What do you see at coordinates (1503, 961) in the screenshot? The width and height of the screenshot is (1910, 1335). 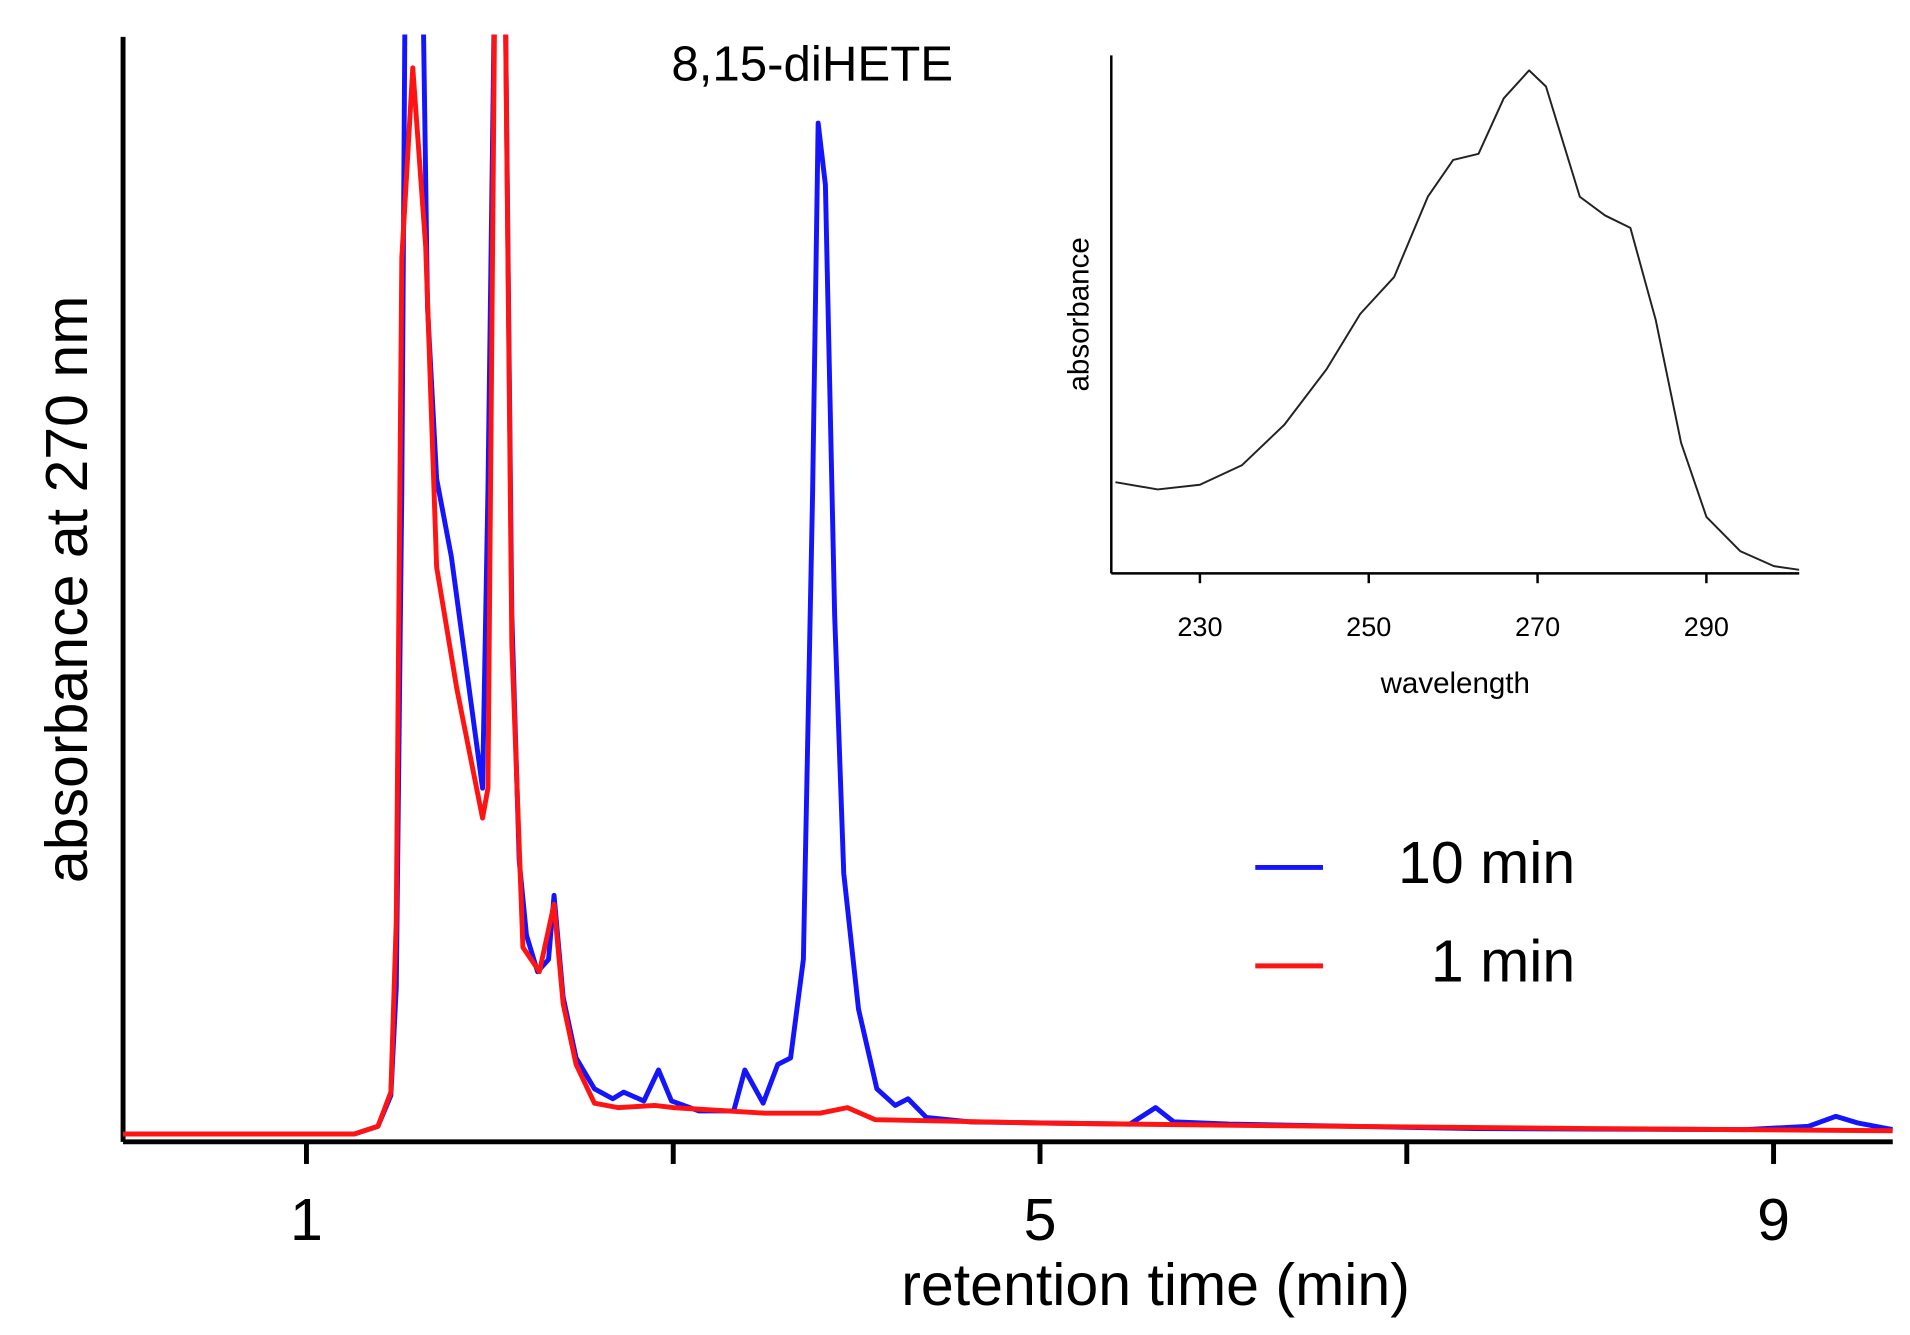 I see `legend-label: 1 min` at bounding box center [1503, 961].